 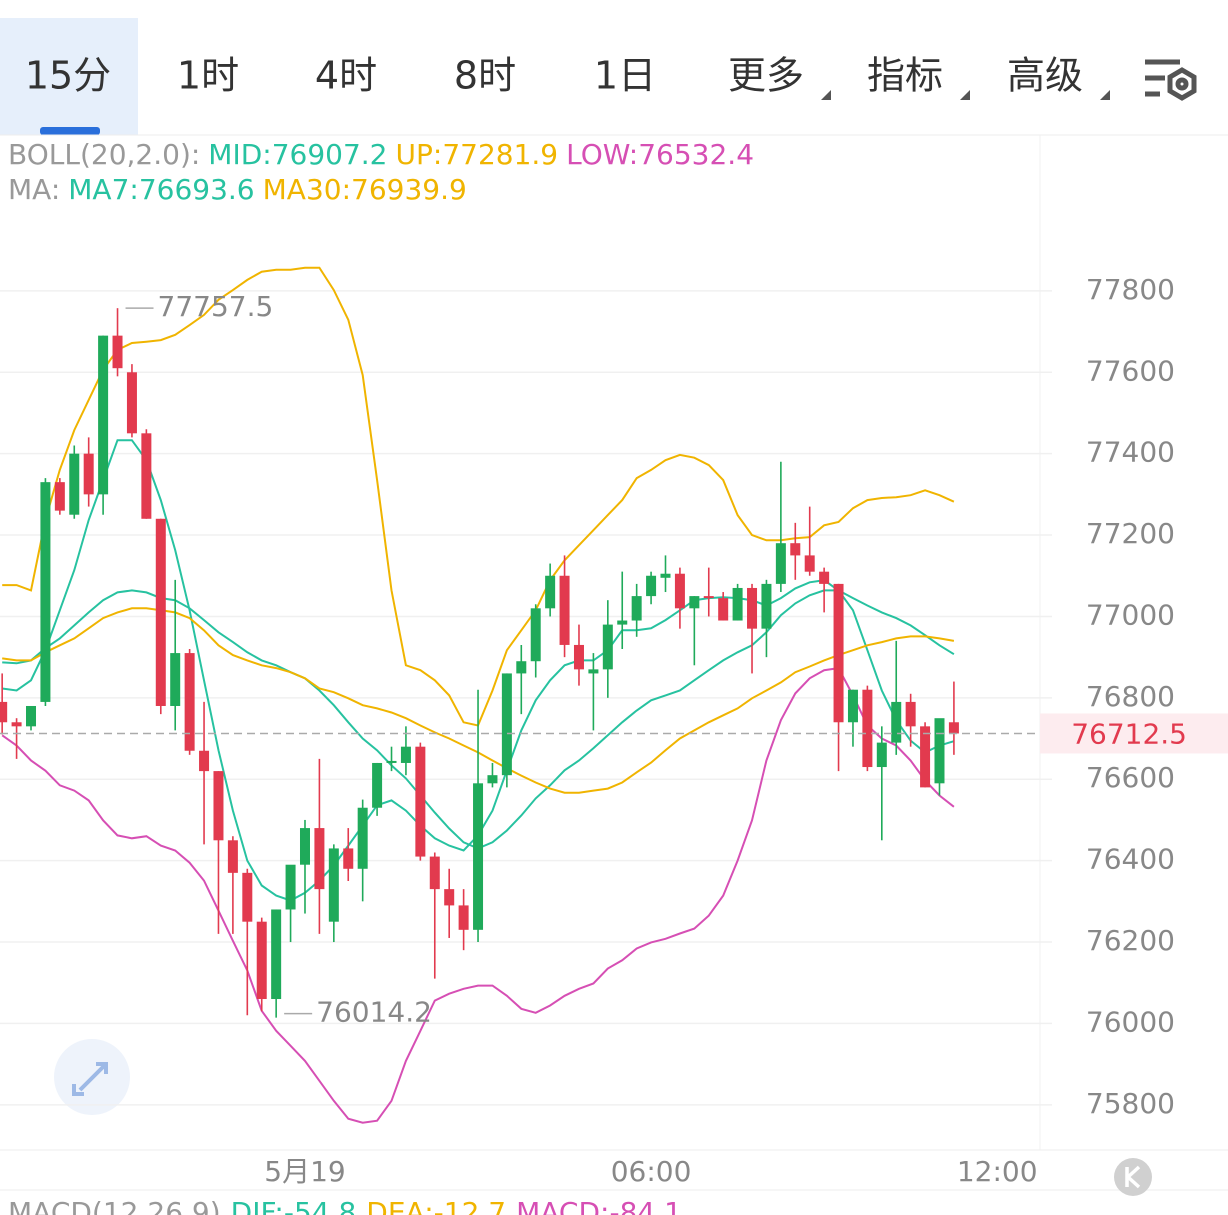 I want to click on expand-button, so click(x=92, y=1077).